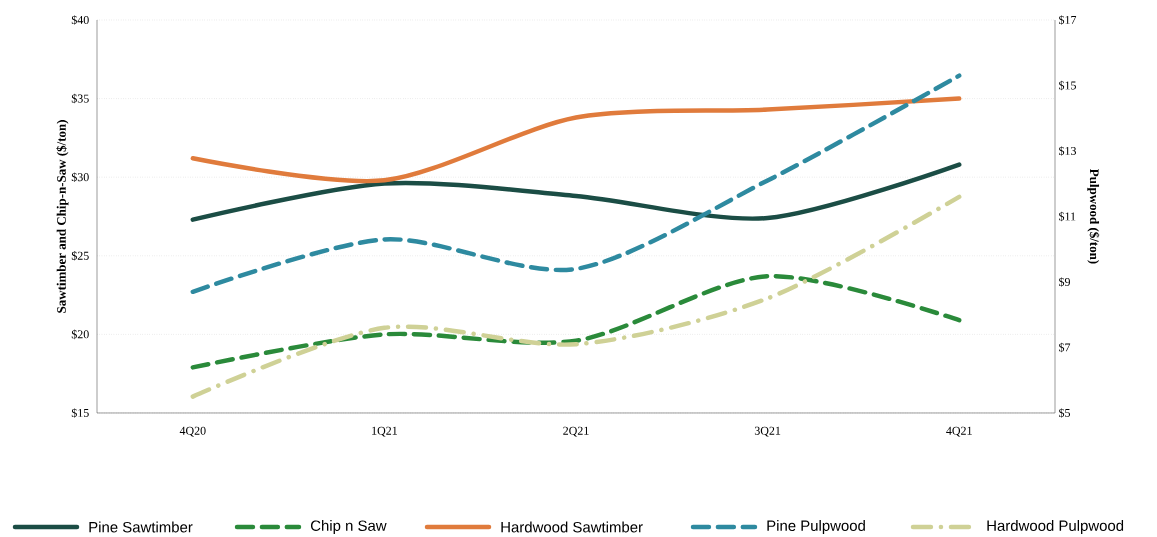  Describe the element at coordinates (80, 413) in the screenshot. I see `y-tick-label: $15` at that location.